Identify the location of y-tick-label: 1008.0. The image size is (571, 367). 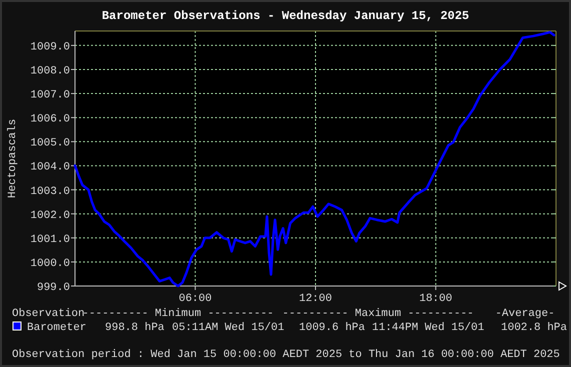
(50, 71).